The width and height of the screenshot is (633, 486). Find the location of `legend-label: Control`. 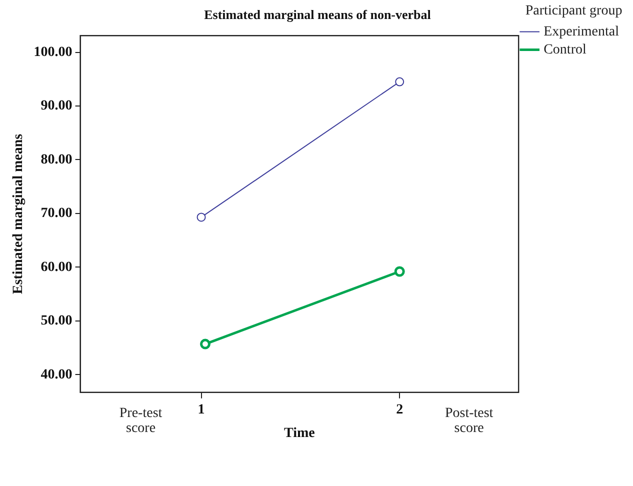

legend-label: Control is located at coordinates (565, 50).